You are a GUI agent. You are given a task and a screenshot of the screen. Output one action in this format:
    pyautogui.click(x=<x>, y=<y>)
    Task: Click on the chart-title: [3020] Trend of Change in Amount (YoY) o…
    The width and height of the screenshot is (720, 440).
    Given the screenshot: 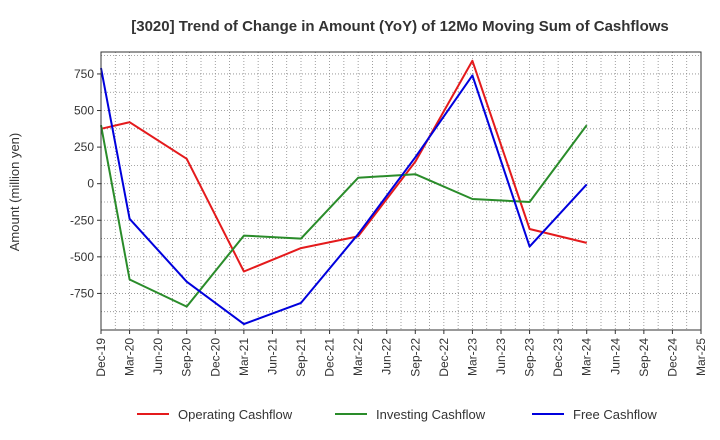 What is the action you would take?
    pyautogui.click(x=400, y=26)
    